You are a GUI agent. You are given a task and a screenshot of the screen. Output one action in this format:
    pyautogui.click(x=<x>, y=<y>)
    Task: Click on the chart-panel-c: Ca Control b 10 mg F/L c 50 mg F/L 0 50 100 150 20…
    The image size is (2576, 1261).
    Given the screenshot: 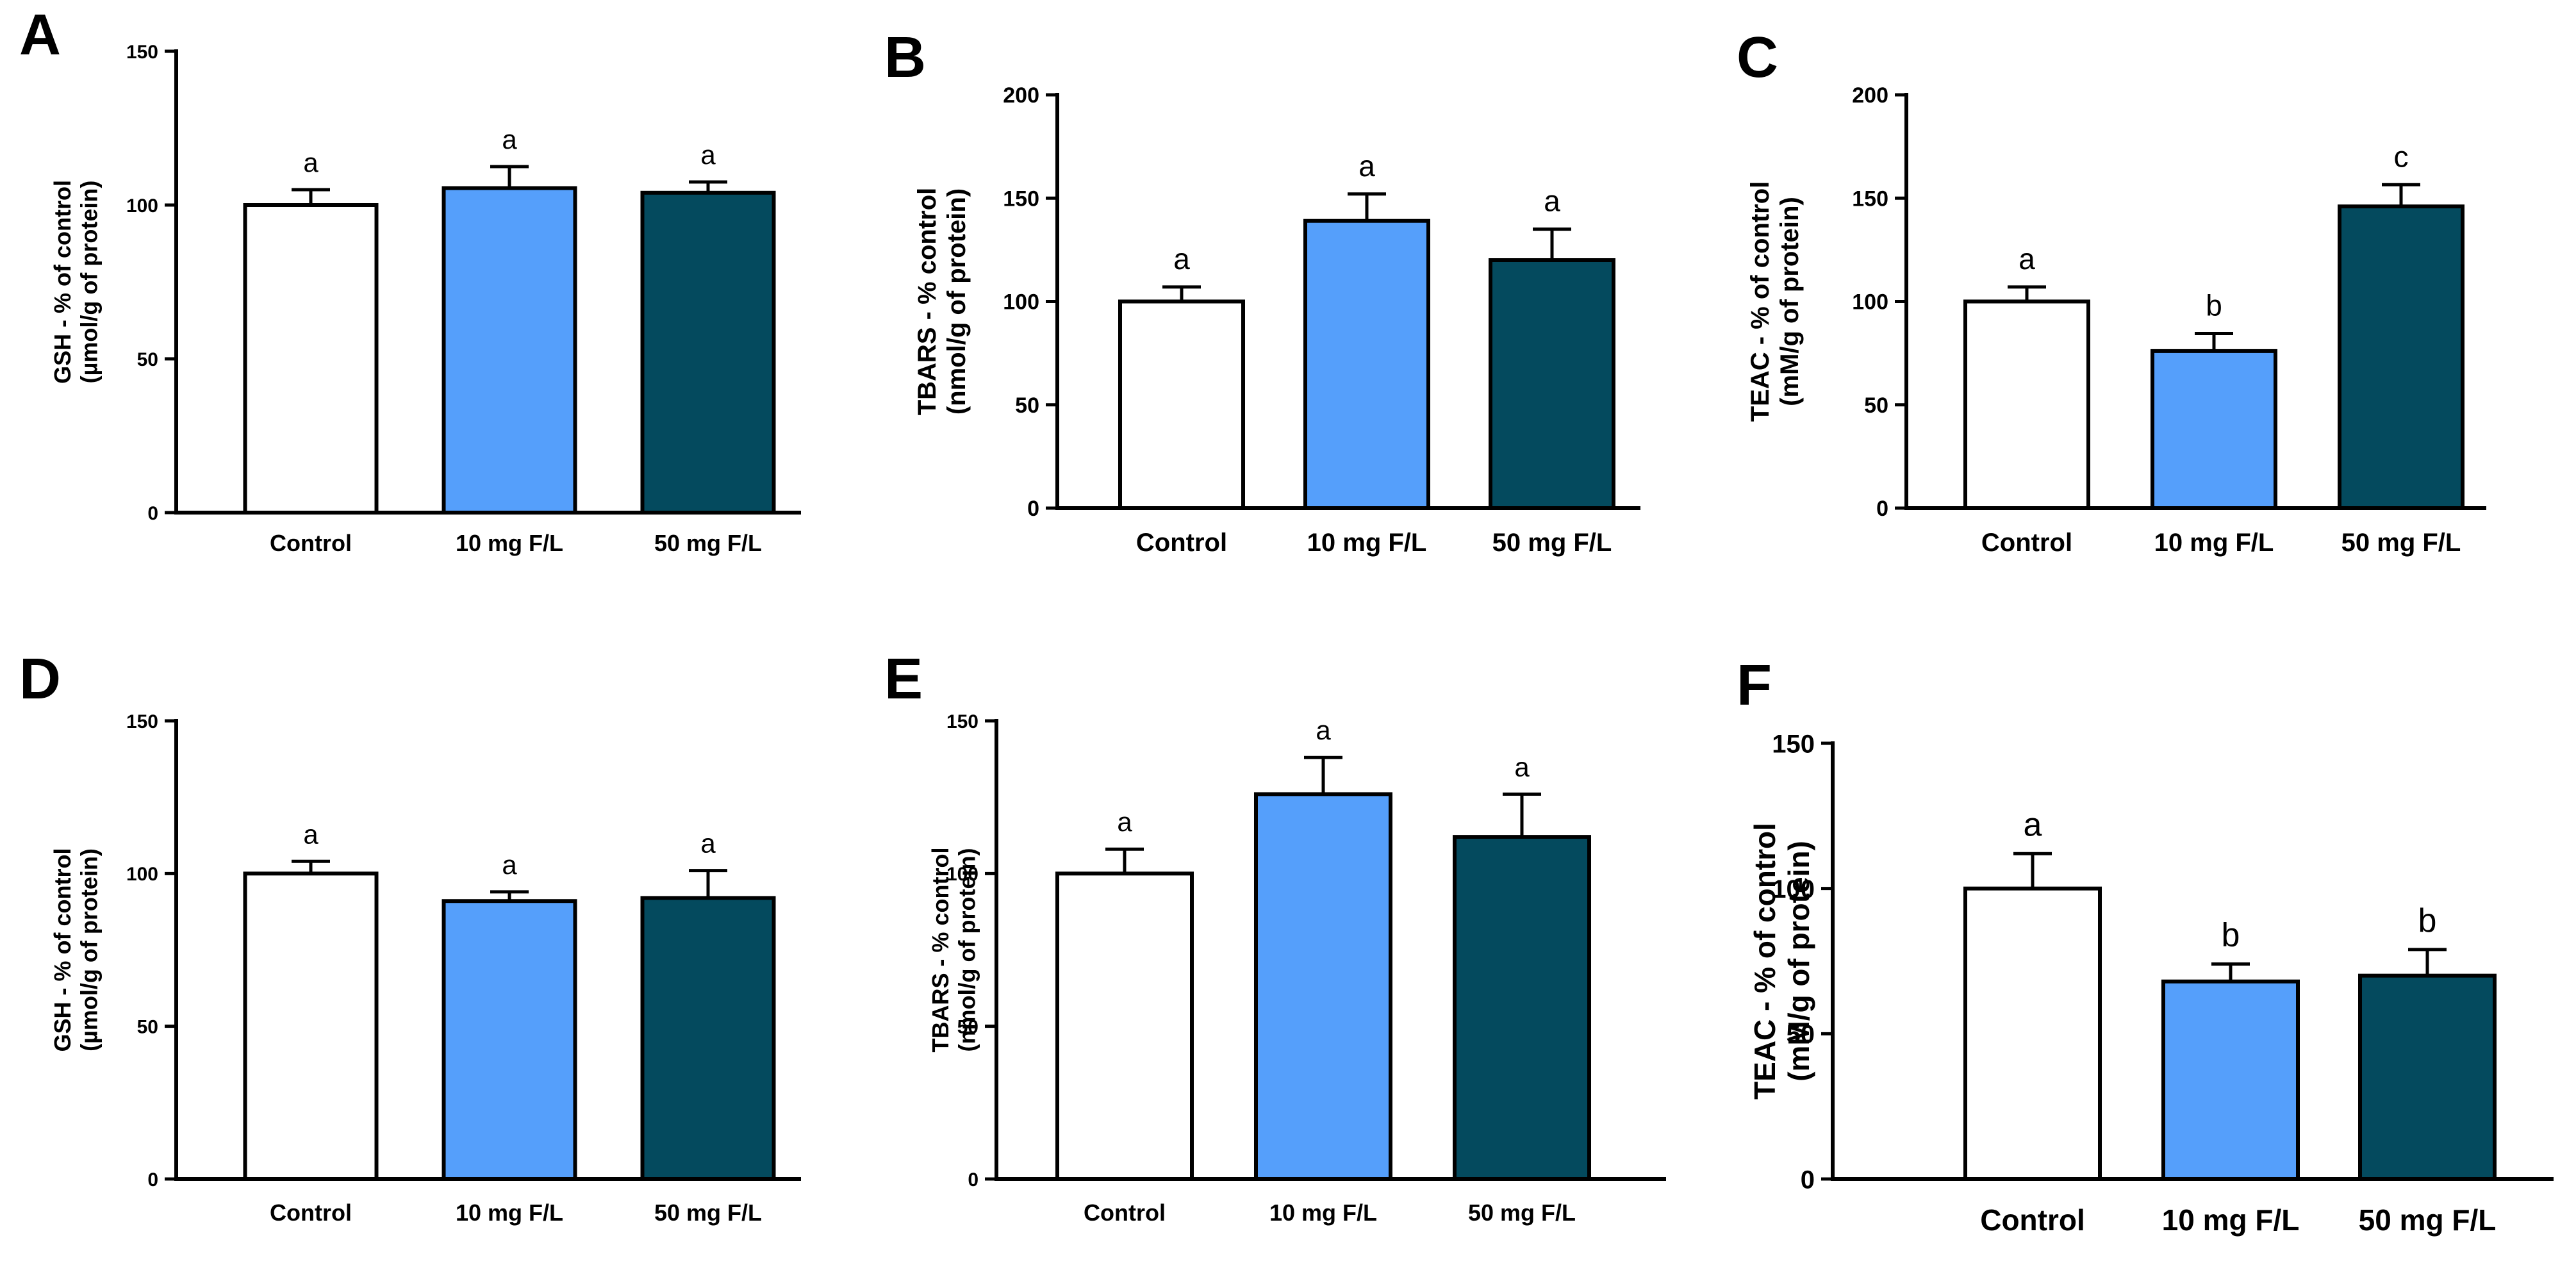 What is the action you would take?
    pyautogui.click(x=2111, y=291)
    